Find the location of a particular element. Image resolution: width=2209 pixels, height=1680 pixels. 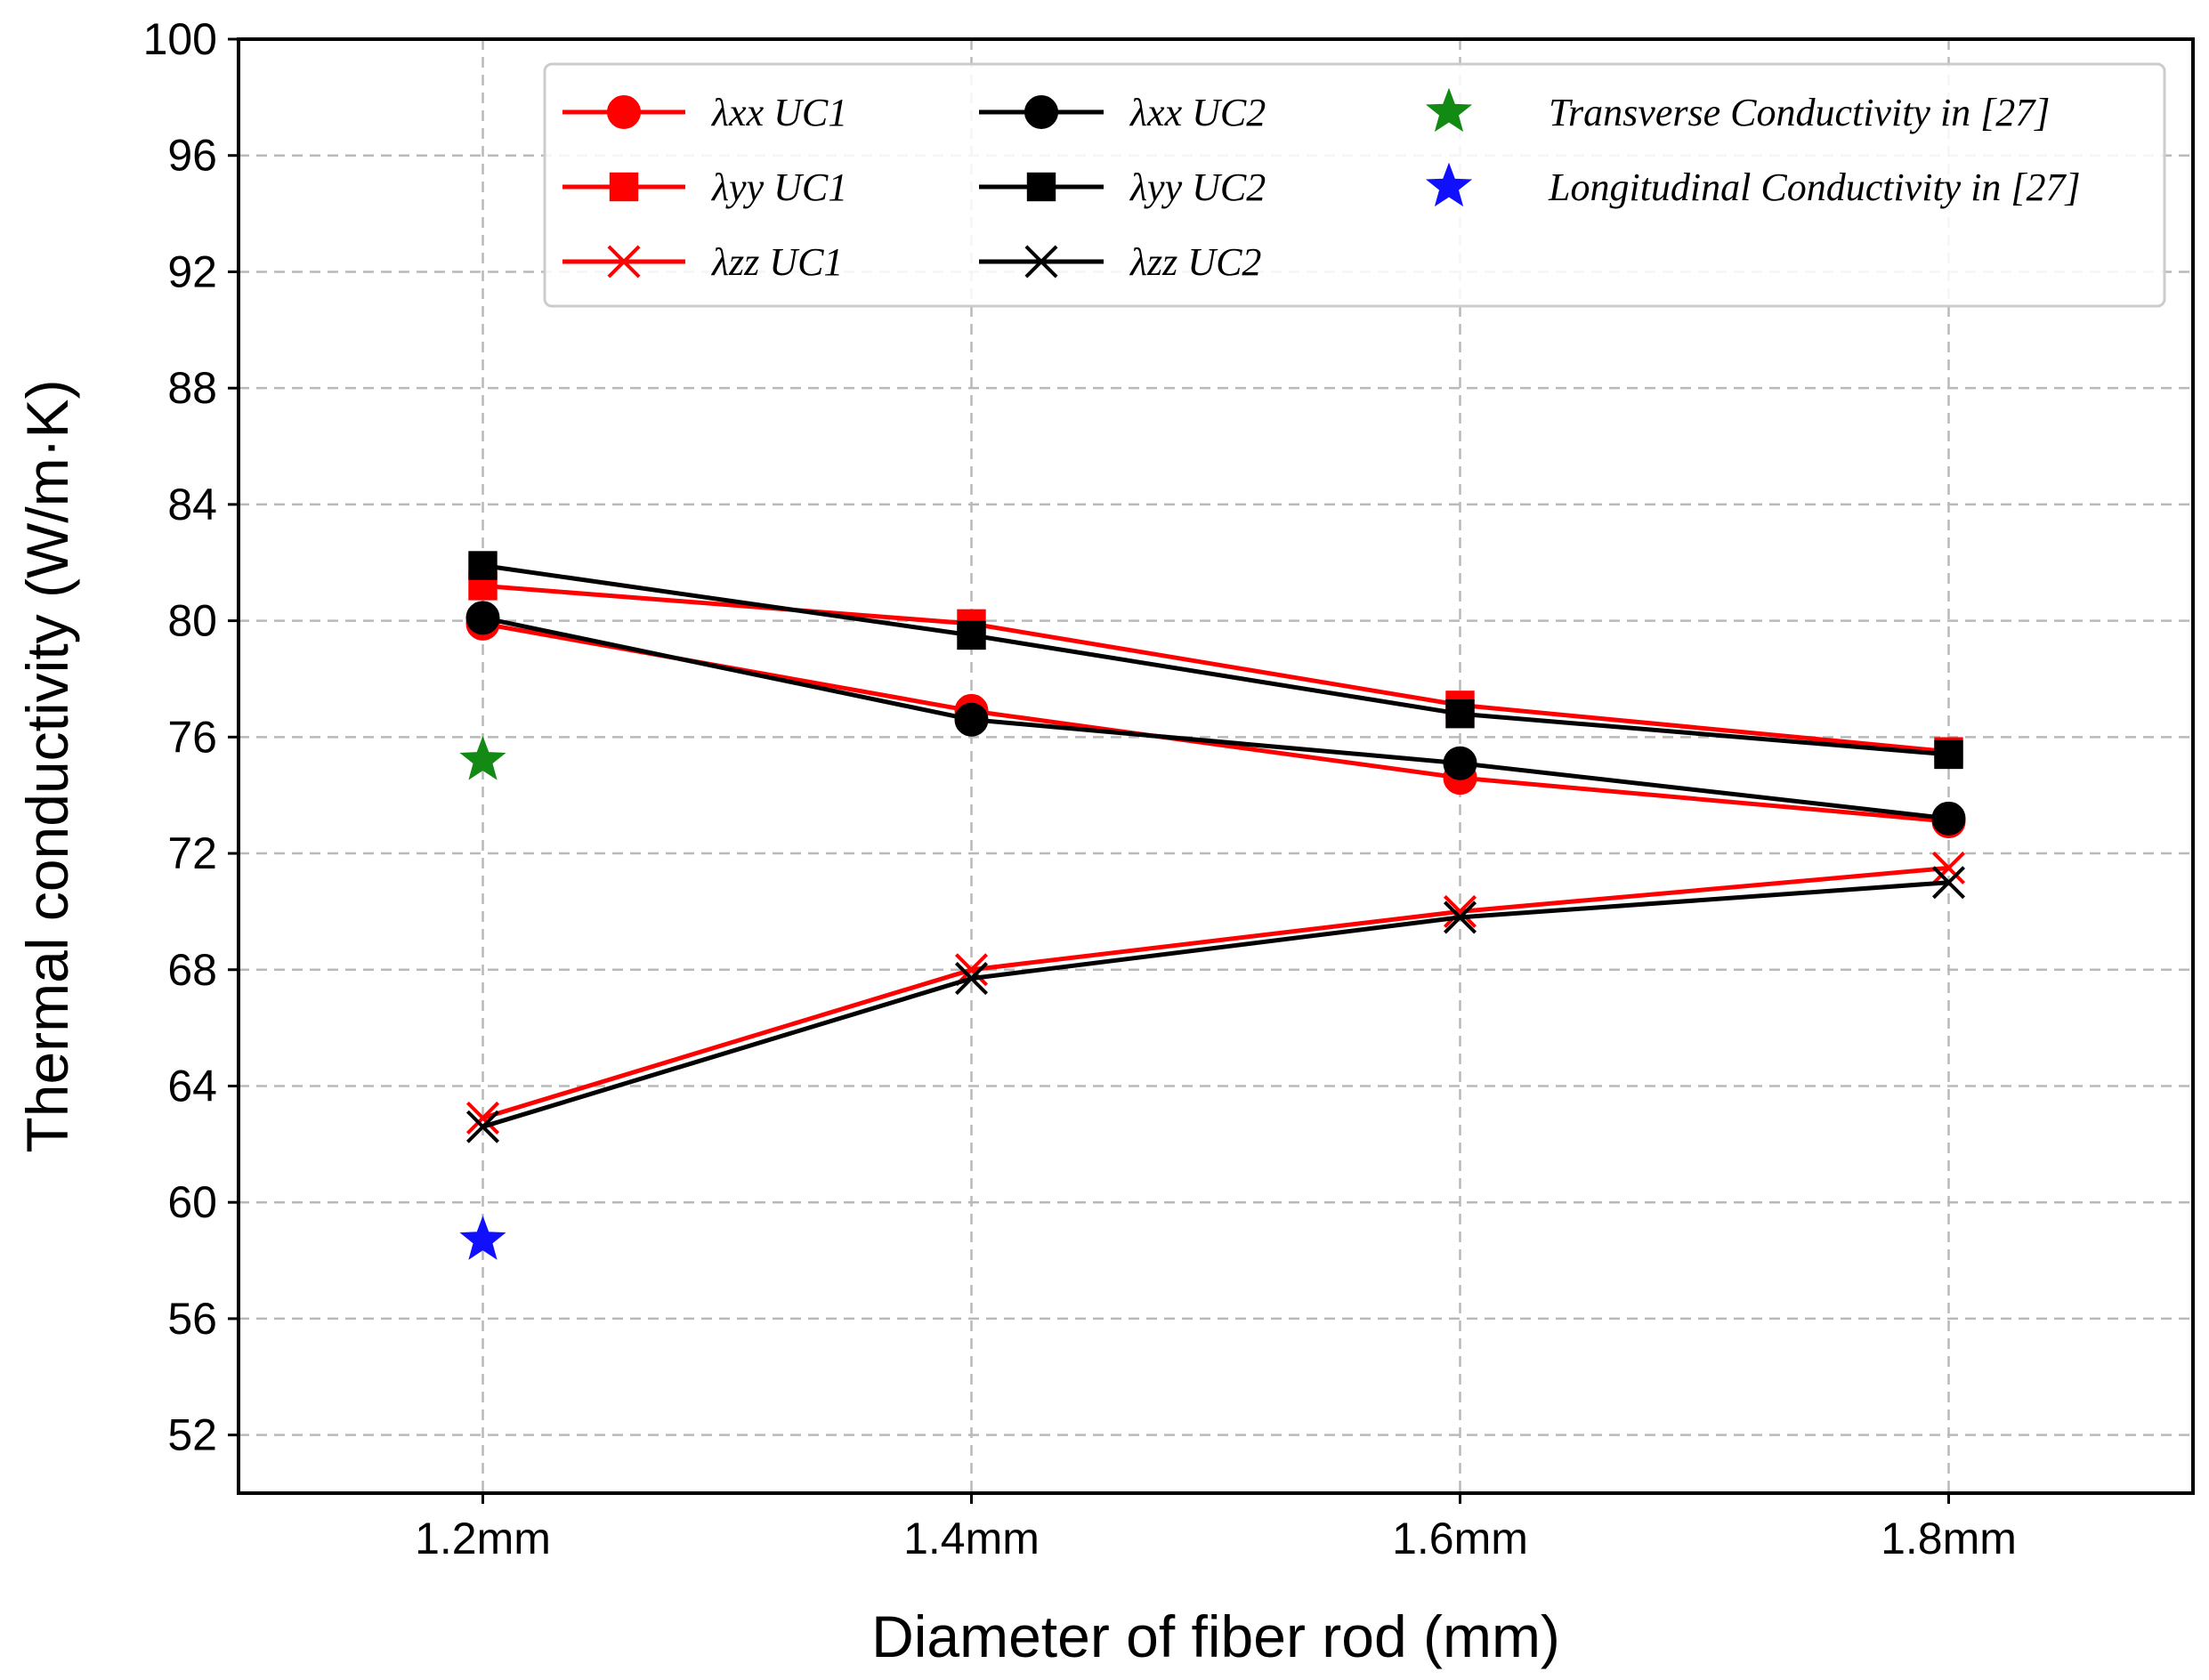

y-tick-label: 80 is located at coordinates (192, 621).